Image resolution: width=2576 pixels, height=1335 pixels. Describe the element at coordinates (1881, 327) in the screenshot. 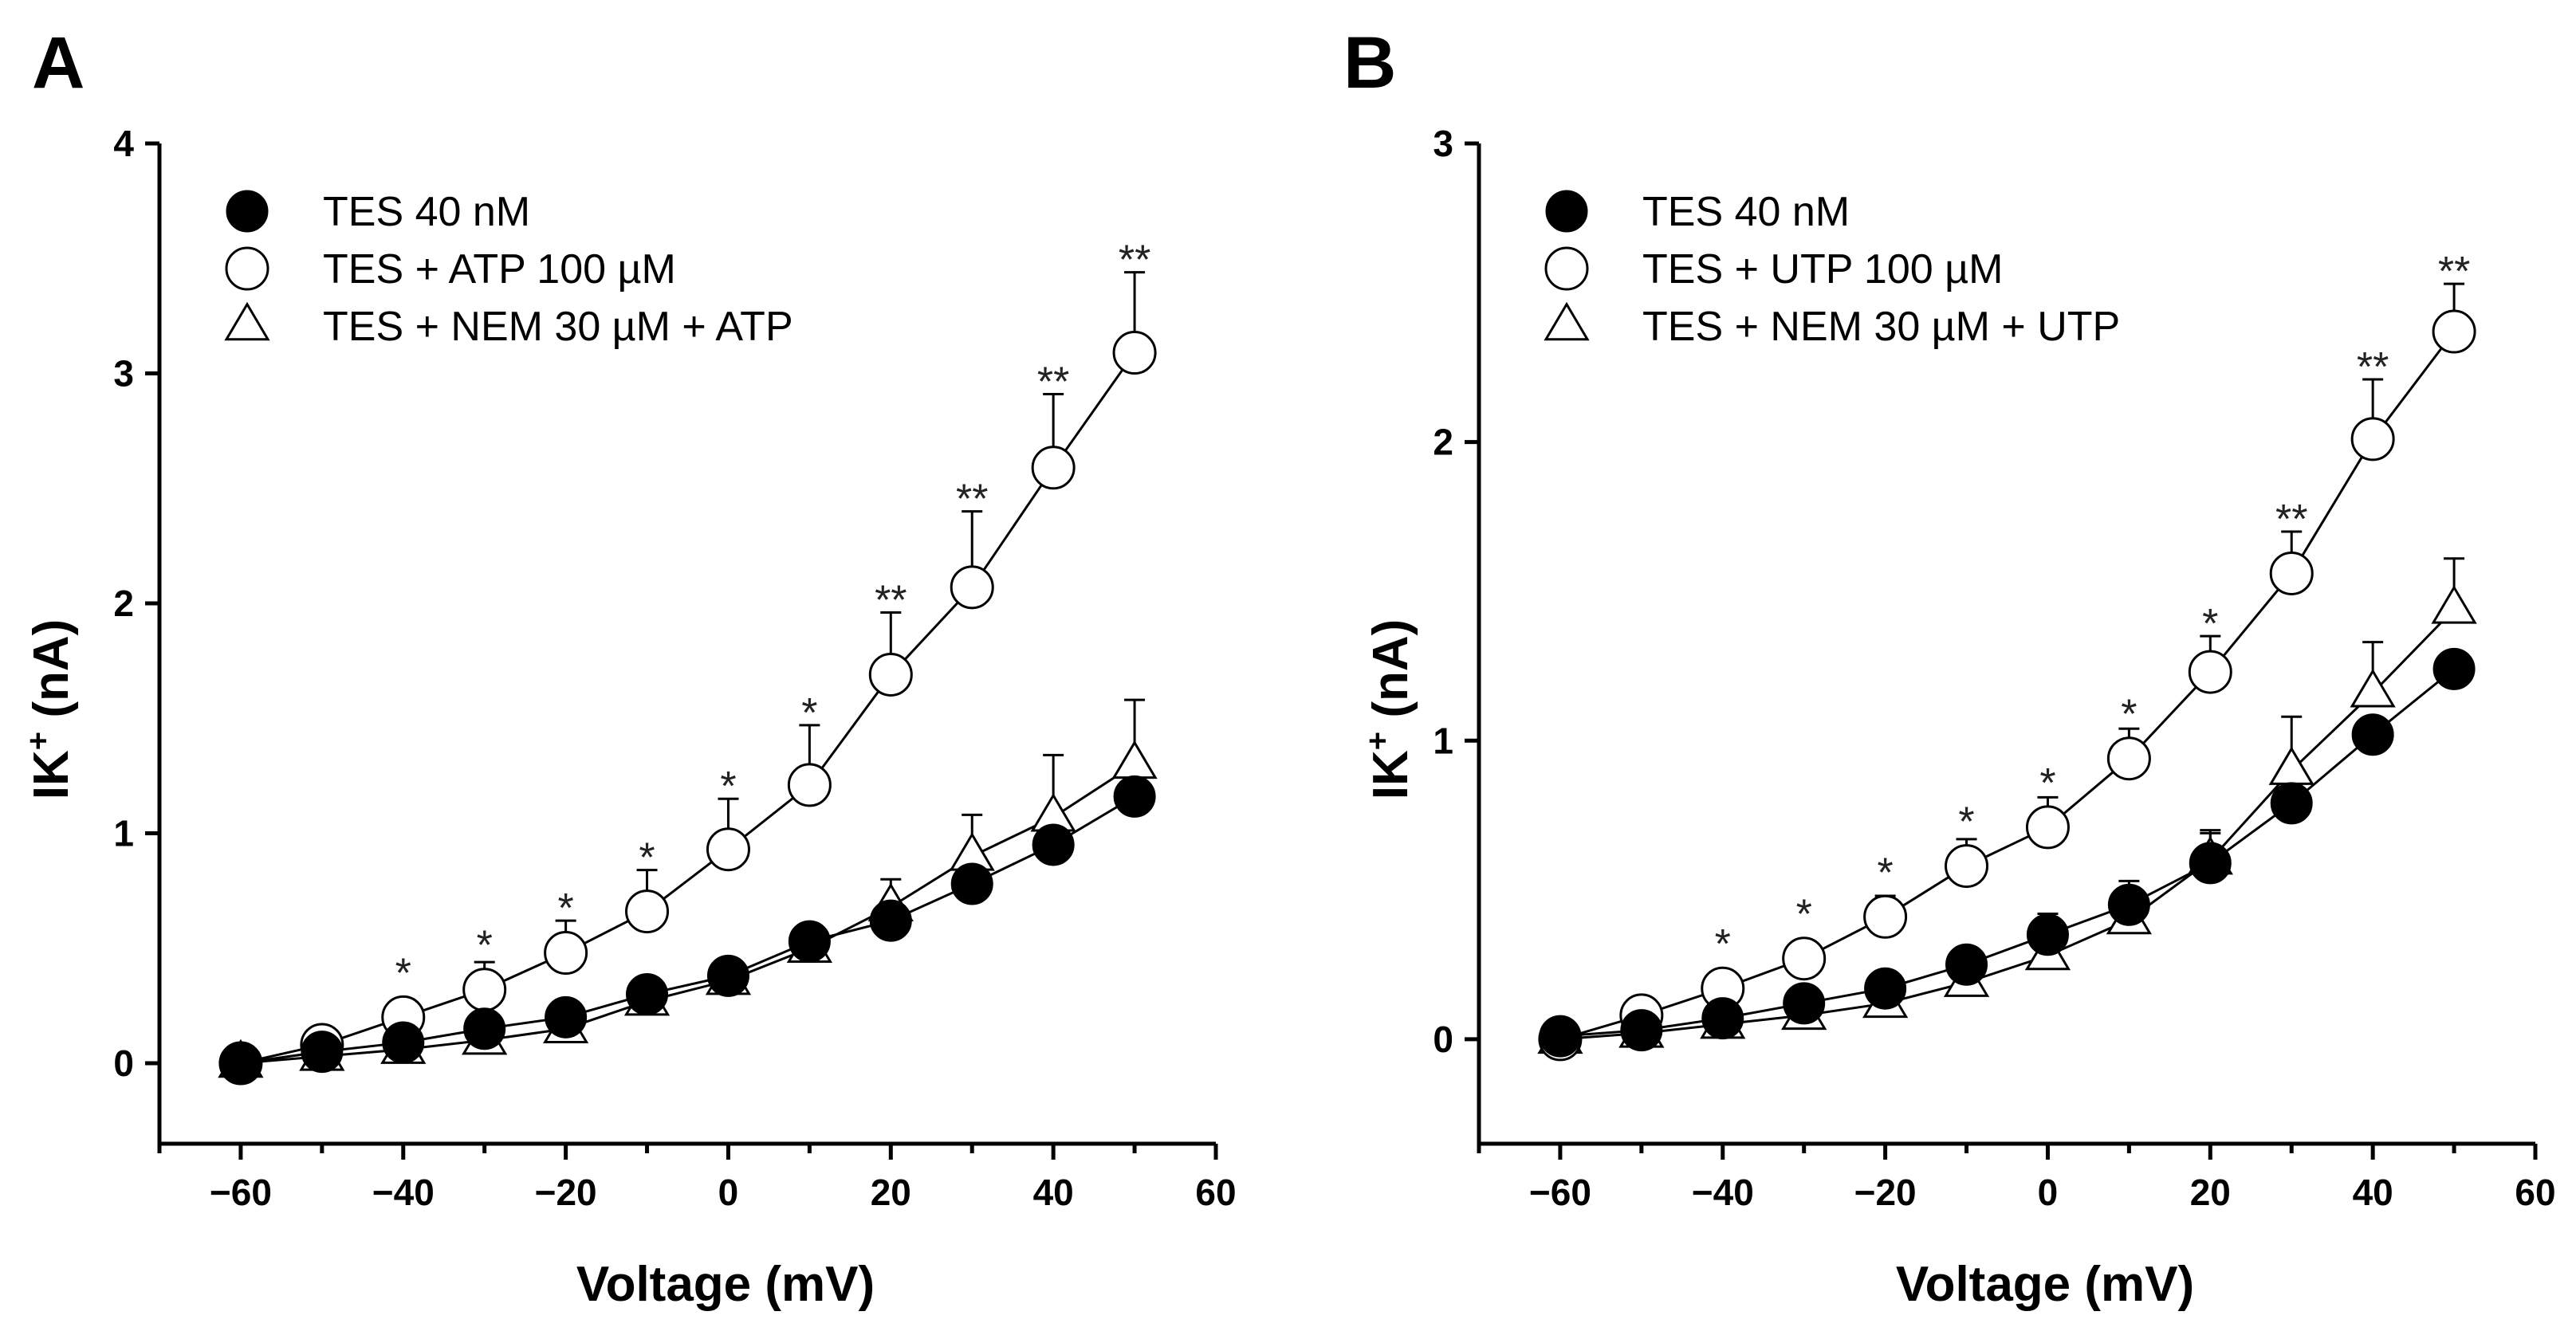

I see `panel-b-legend-label: TES + NEM 30 µM + UTP` at that location.